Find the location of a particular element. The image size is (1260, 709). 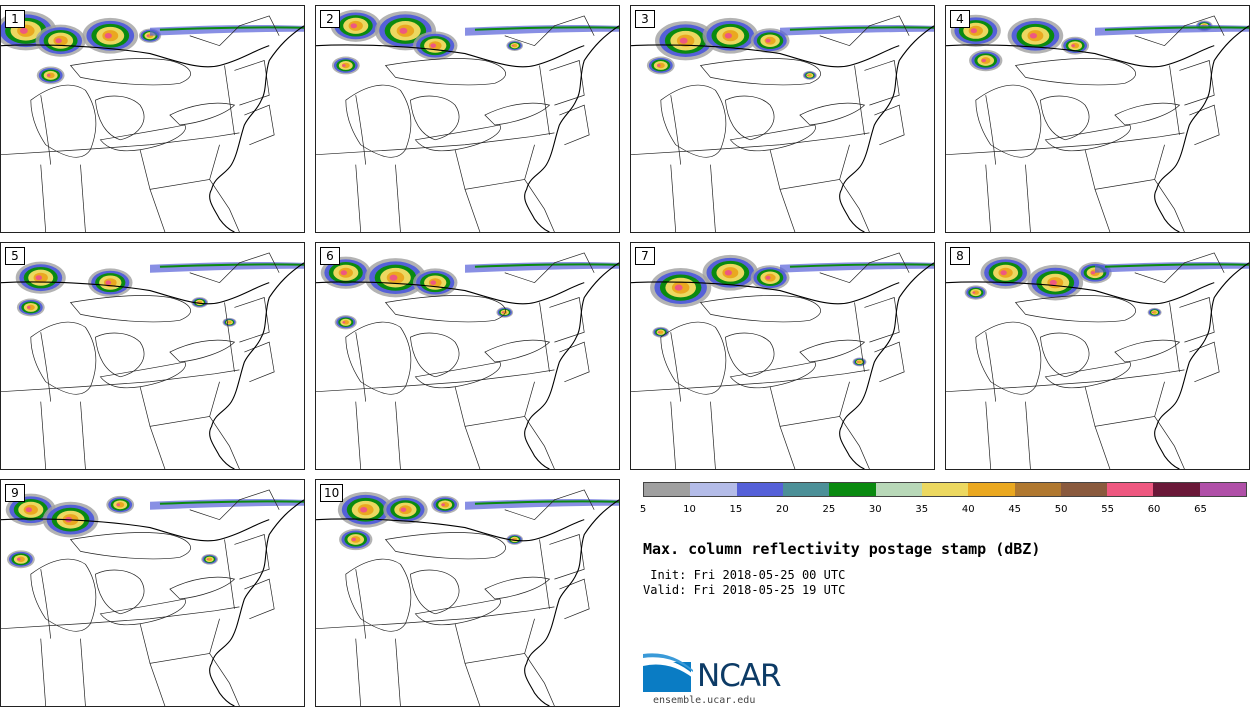

colorbar-tick-label: 20 is located at coordinates (782, 509).